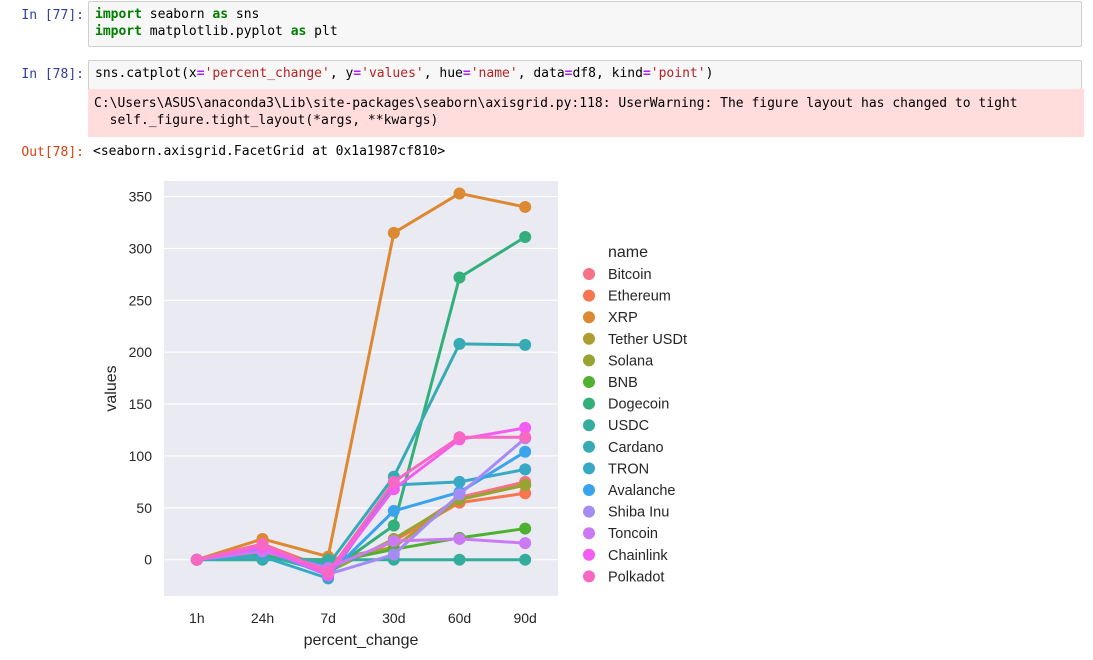  I want to click on legend-label: TRON, so click(628, 469).